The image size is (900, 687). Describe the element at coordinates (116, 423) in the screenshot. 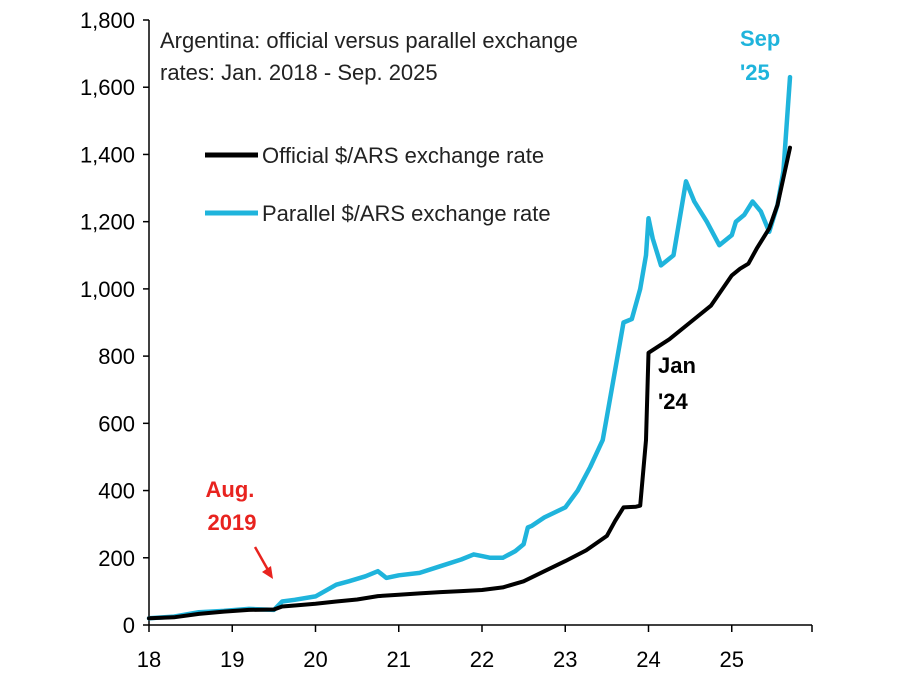

I see `y-tick-label: 600` at that location.